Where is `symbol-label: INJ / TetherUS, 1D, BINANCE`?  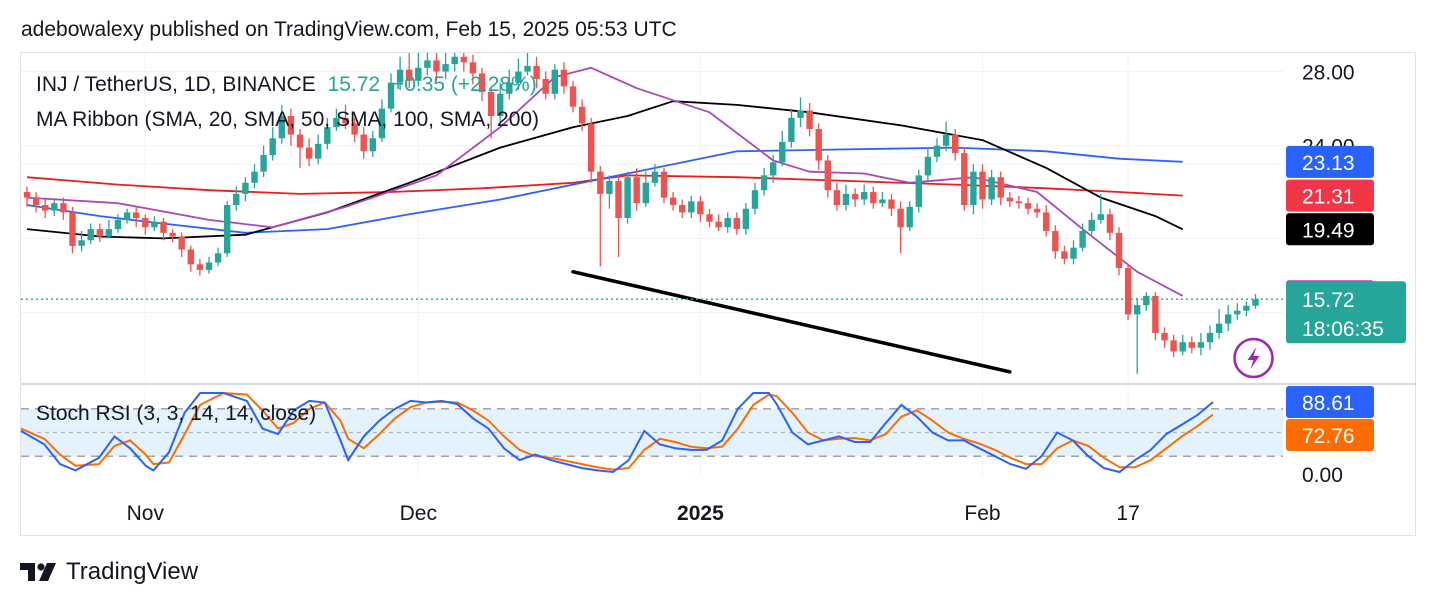 symbol-label: INJ / TetherUS, 1D, BINANCE is located at coordinates (176, 84).